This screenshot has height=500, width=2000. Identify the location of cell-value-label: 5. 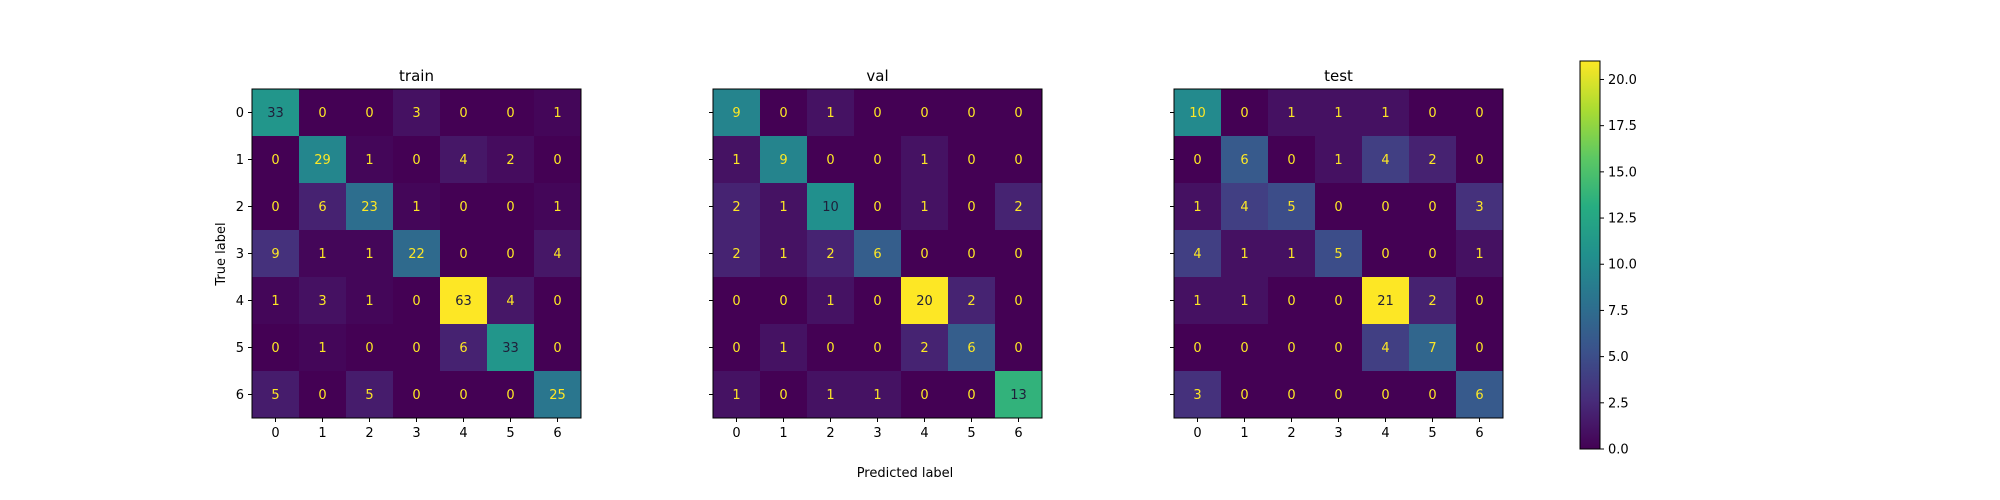
(1338, 254).